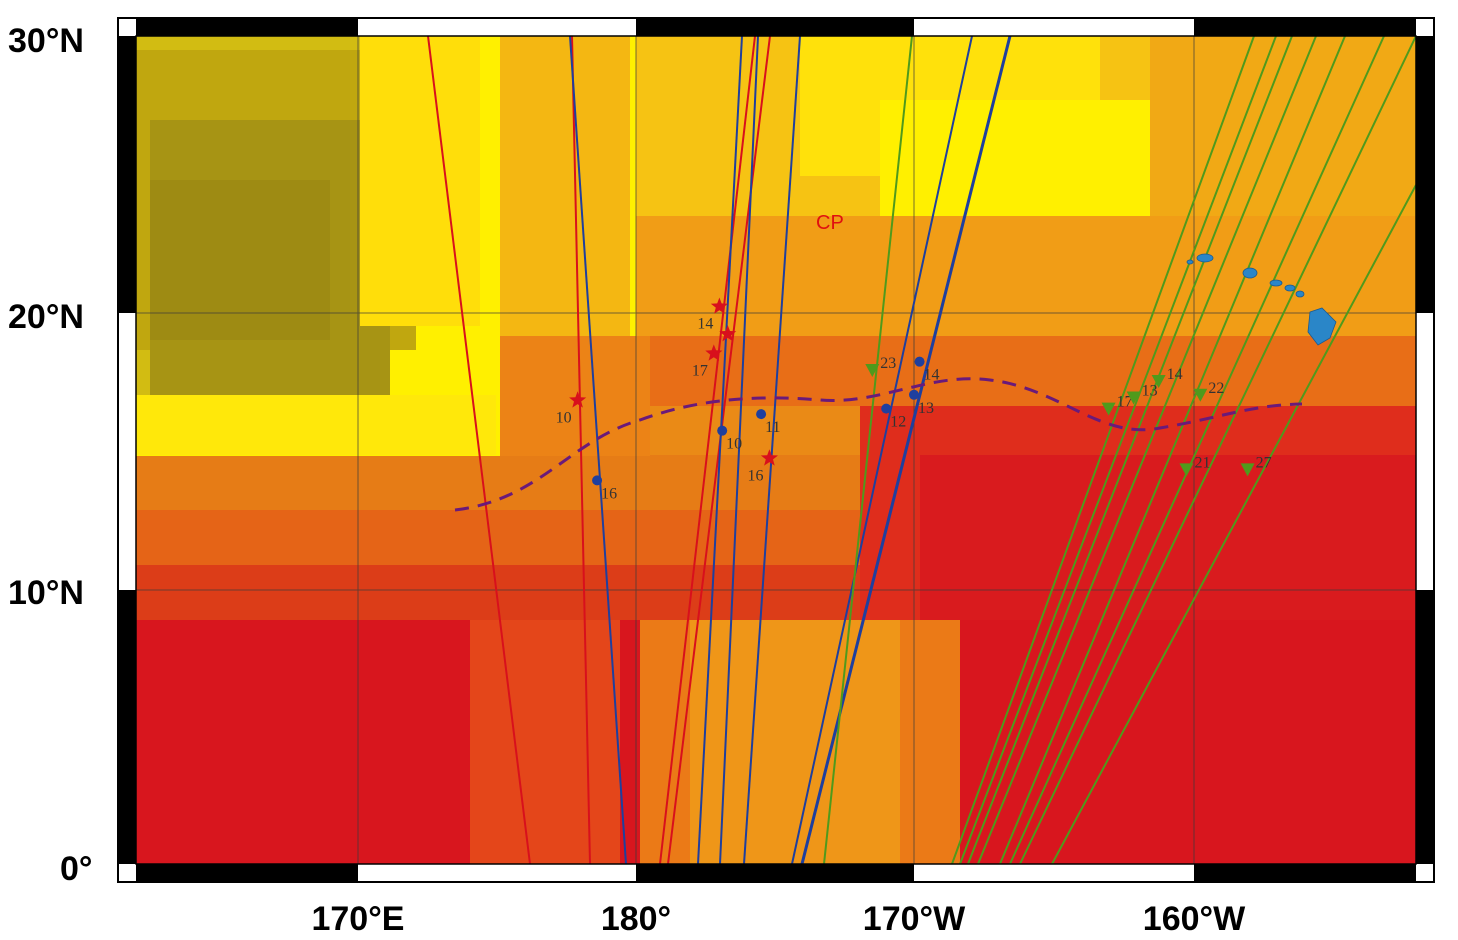  What do you see at coordinates (888, 363) in the screenshot?
I see `green-triangle-label: 23` at bounding box center [888, 363].